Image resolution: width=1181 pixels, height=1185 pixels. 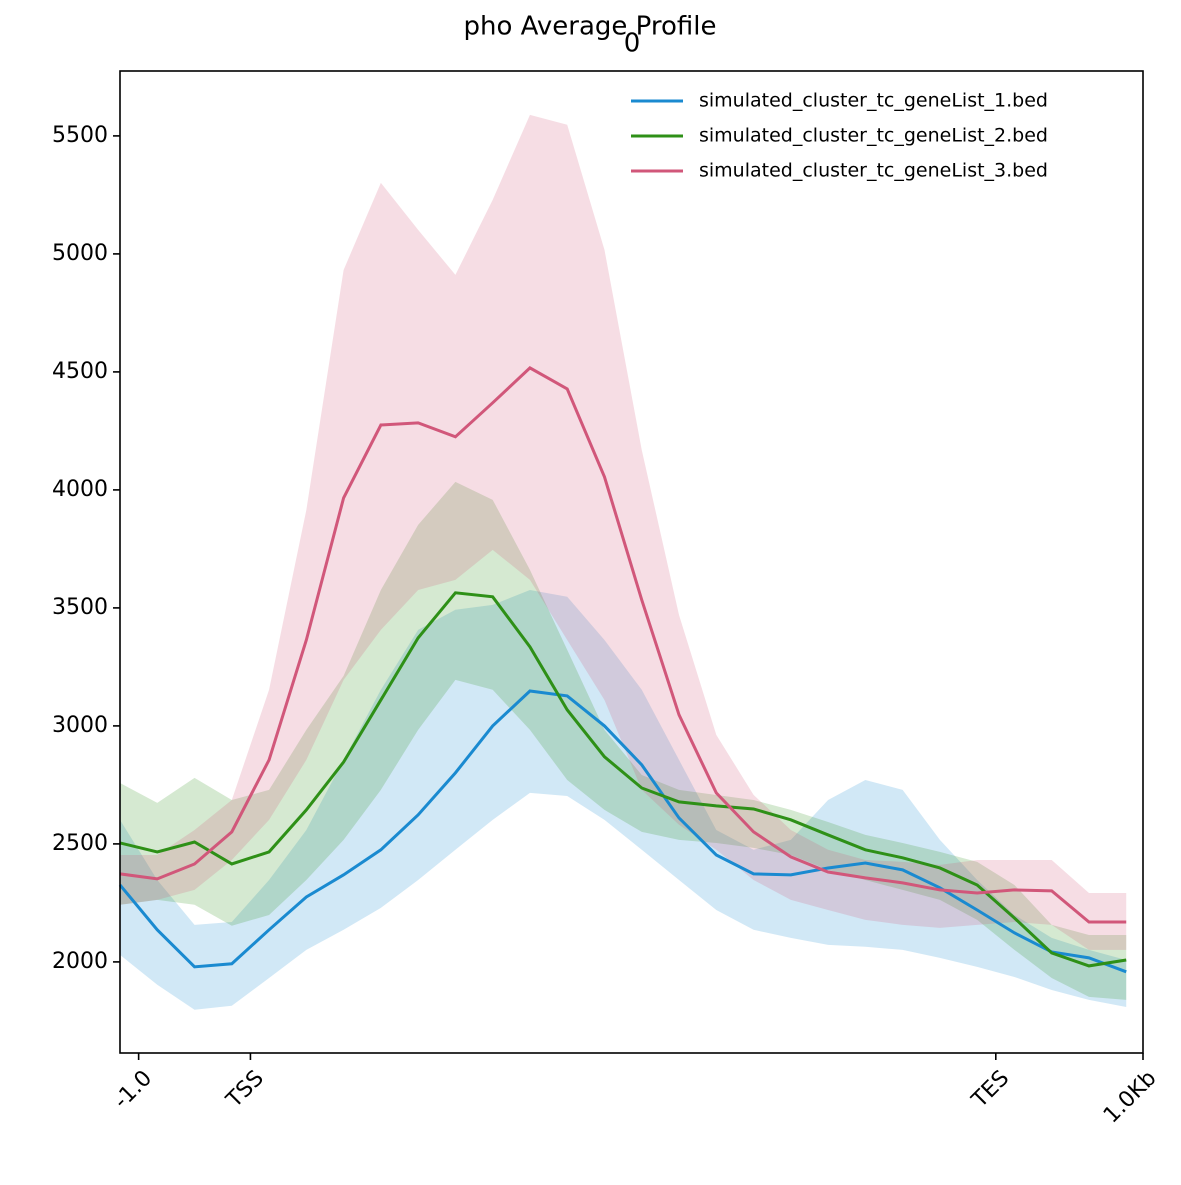 What do you see at coordinates (589, 27) in the screenshot?
I see `chart-title: pho Average Profile` at bounding box center [589, 27].